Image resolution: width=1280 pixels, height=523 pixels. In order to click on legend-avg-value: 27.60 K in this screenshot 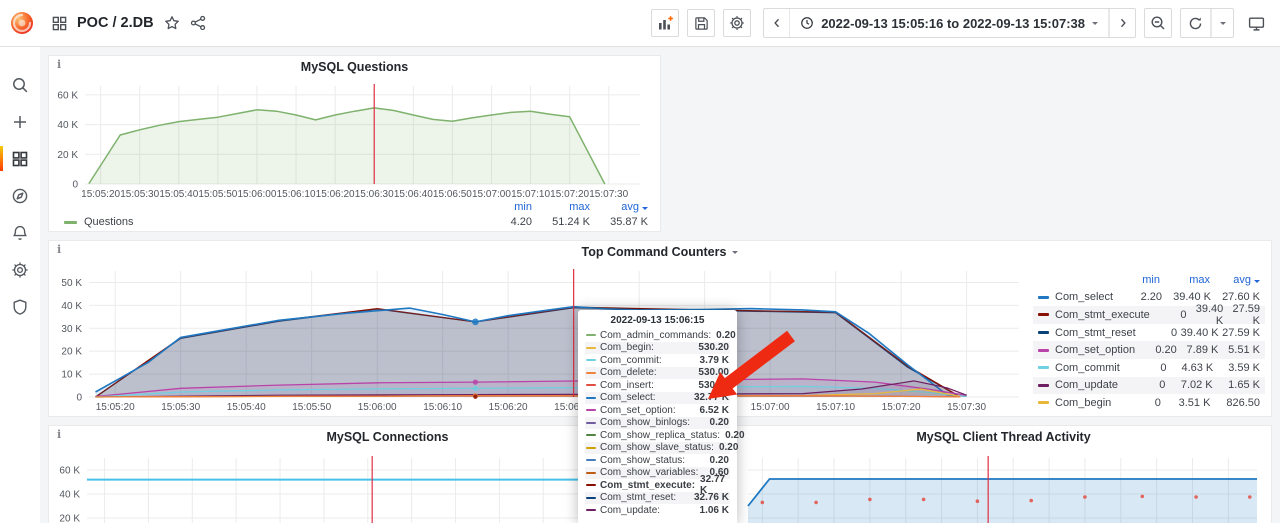, I will do `click(1241, 297)`.